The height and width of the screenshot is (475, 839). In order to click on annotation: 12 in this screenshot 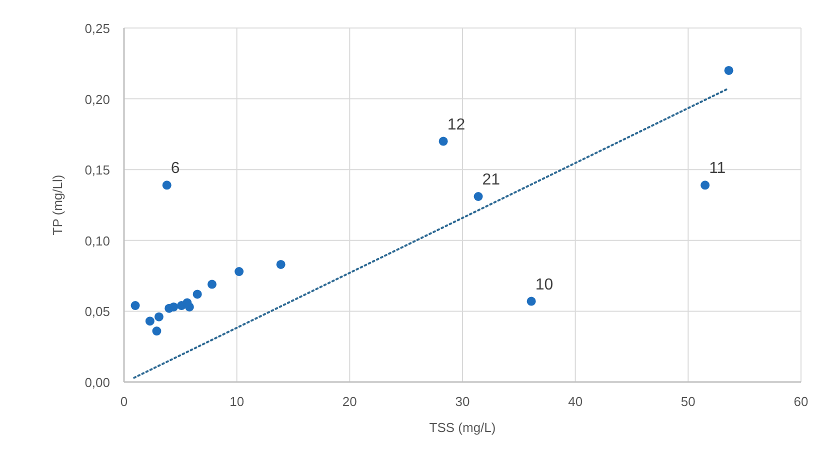, I will do `click(456, 125)`.